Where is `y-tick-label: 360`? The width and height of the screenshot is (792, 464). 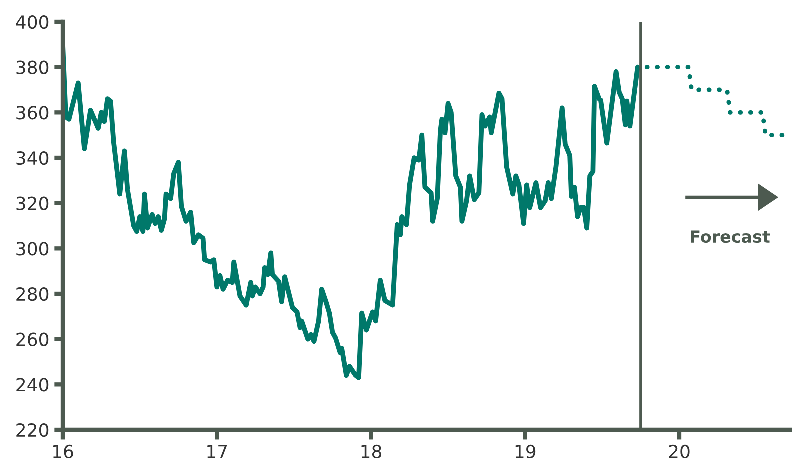
y-tick-label: 360 is located at coordinates (32, 113).